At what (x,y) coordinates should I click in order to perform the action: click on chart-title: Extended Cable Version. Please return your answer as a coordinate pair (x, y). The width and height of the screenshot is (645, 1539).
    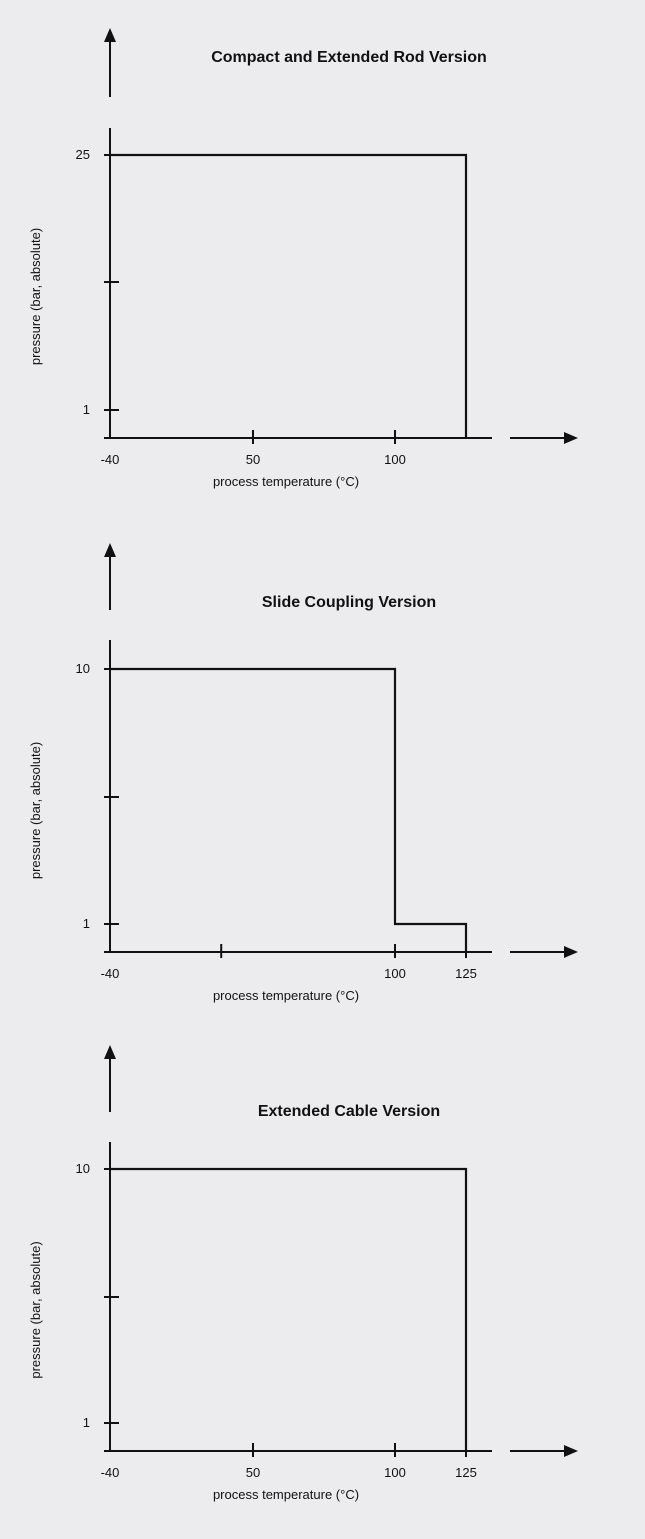
    Looking at the image, I should click on (349, 1111).